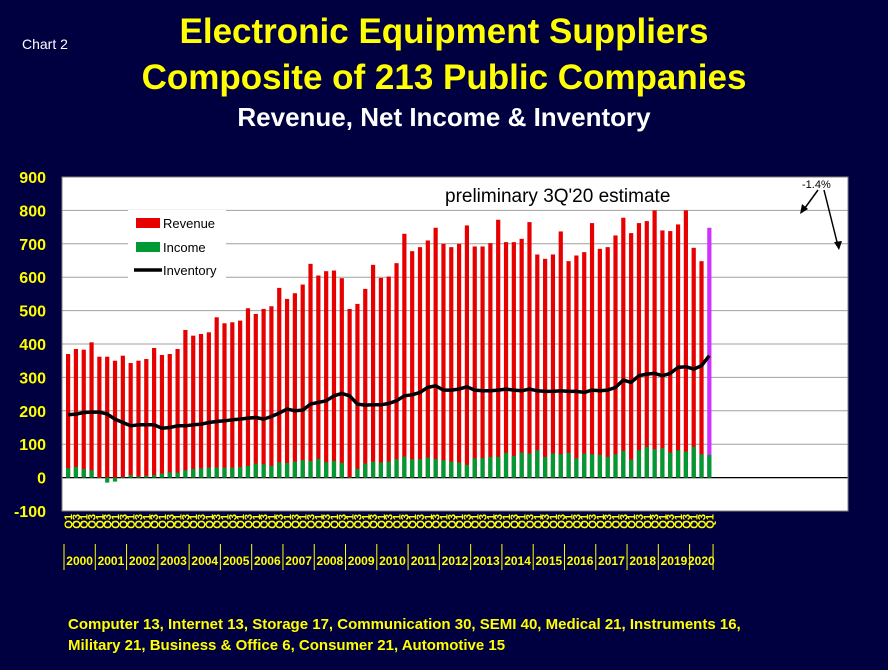 The width and height of the screenshot is (888, 670). I want to click on x-tick-year-label: 2003, so click(173, 561).